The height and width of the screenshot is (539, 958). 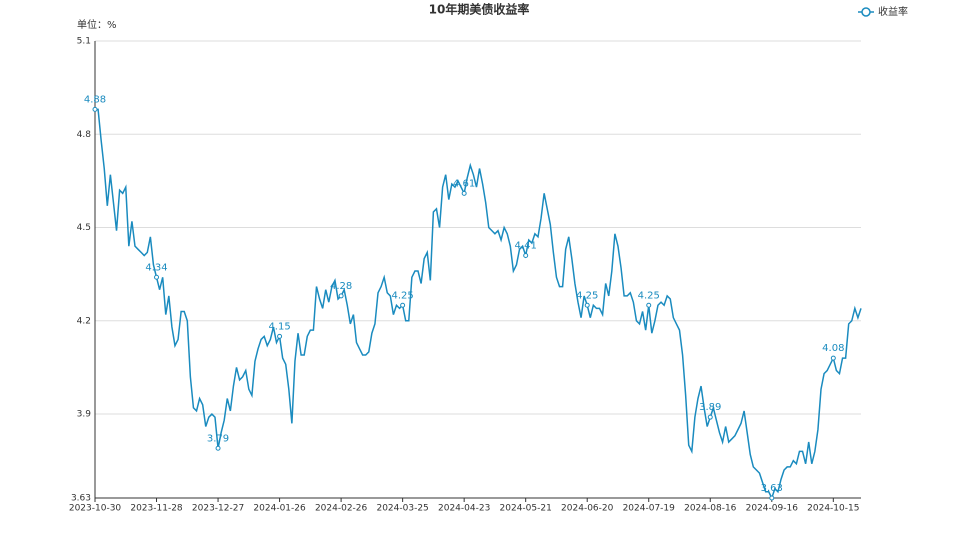 What do you see at coordinates (279, 509) in the screenshot?
I see `x-tick-label: 2024-01-26` at bounding box center [279, 509].